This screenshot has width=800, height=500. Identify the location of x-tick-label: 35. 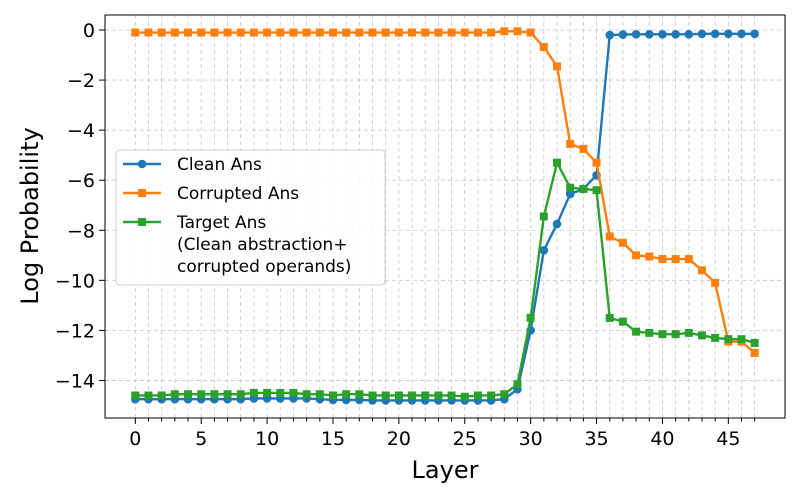
(596, 439).